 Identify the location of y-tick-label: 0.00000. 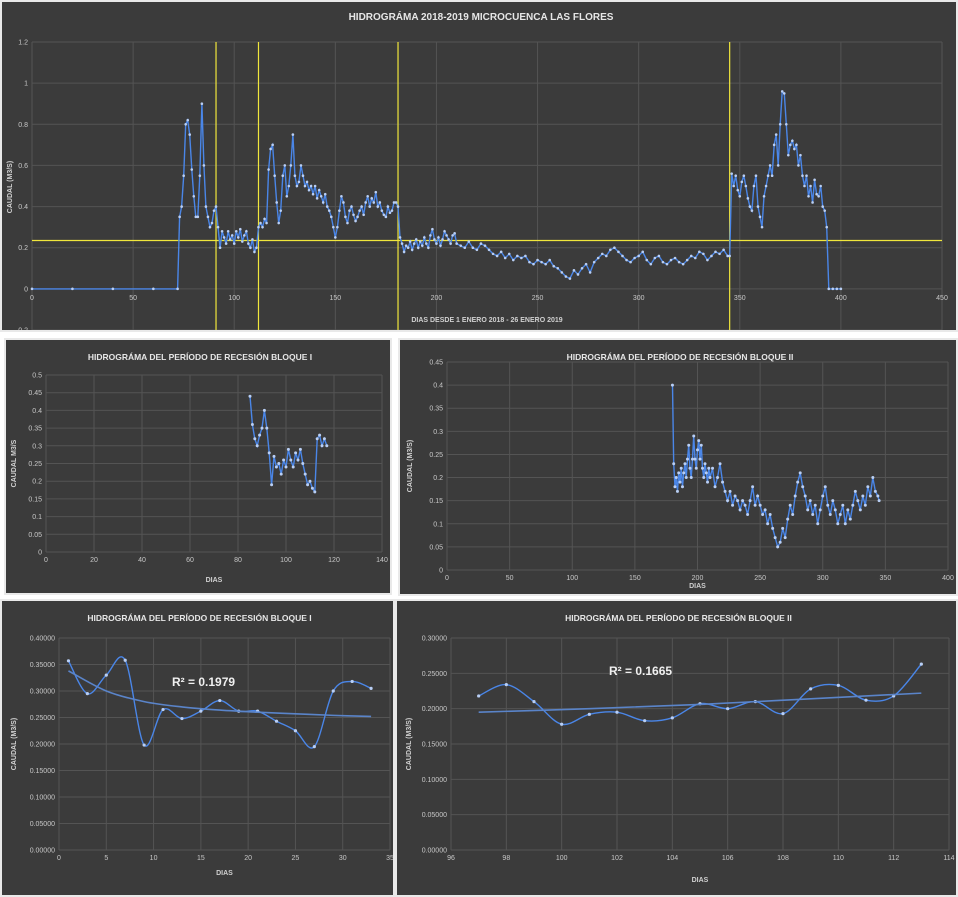
(42, 851).